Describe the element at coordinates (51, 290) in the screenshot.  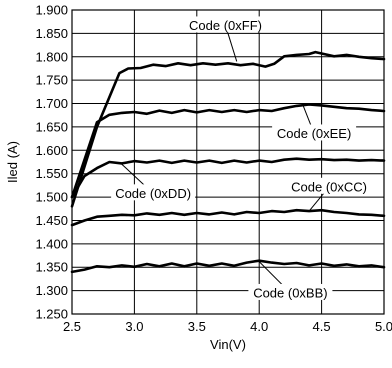
I see `y-tick-label: 1.300` at that location.